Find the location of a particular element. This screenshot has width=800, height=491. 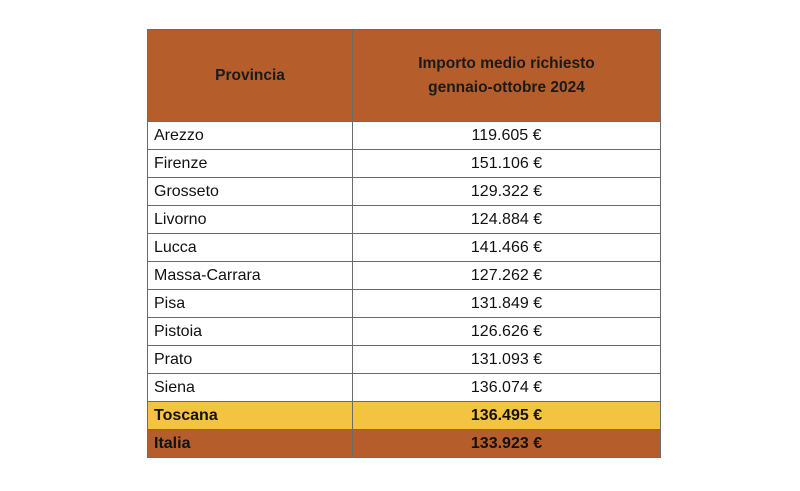

table-row: Livorno 124.884 € is located at coordinates (404, 219).